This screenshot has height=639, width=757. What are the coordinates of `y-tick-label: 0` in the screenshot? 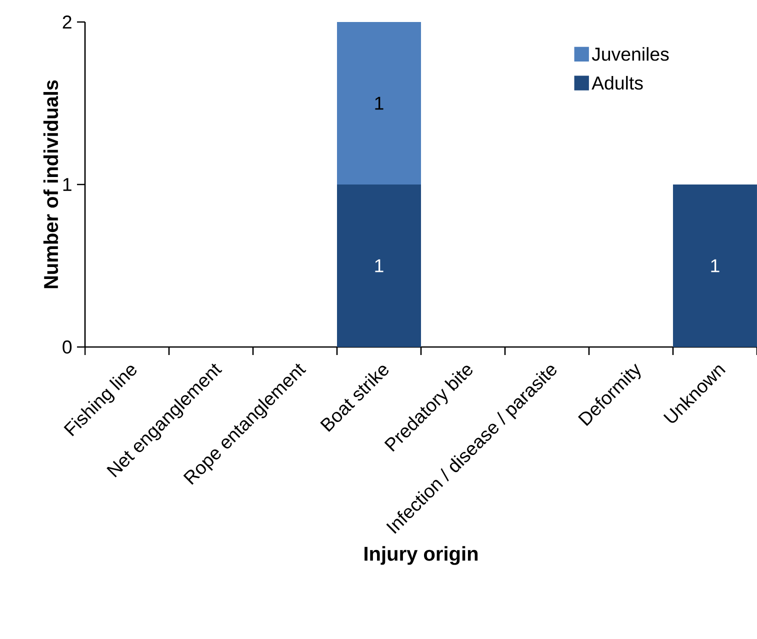 It's located at (67, 347).